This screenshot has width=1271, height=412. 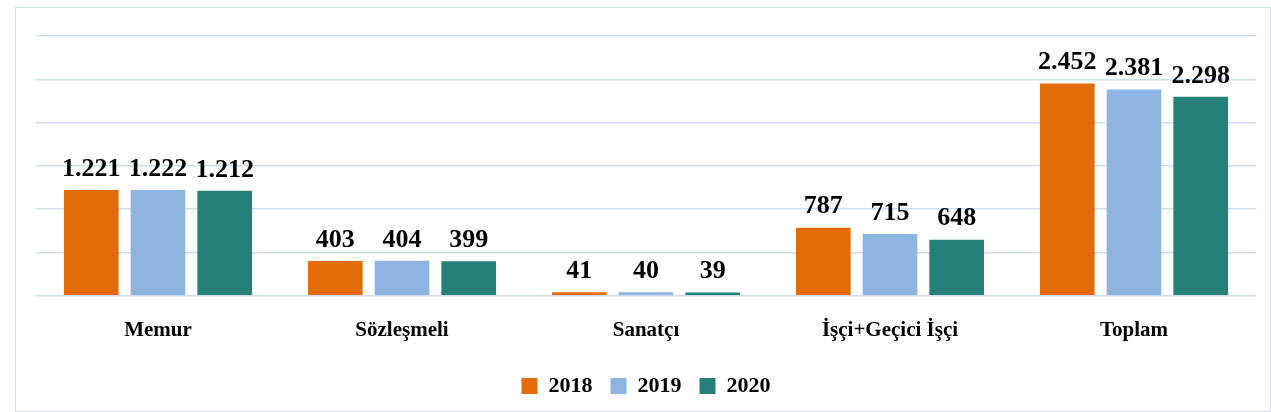 What do you see at coordinates (823, 205) in the screenshot?
I see `data-label: 787` at bounding box center [823, 205].